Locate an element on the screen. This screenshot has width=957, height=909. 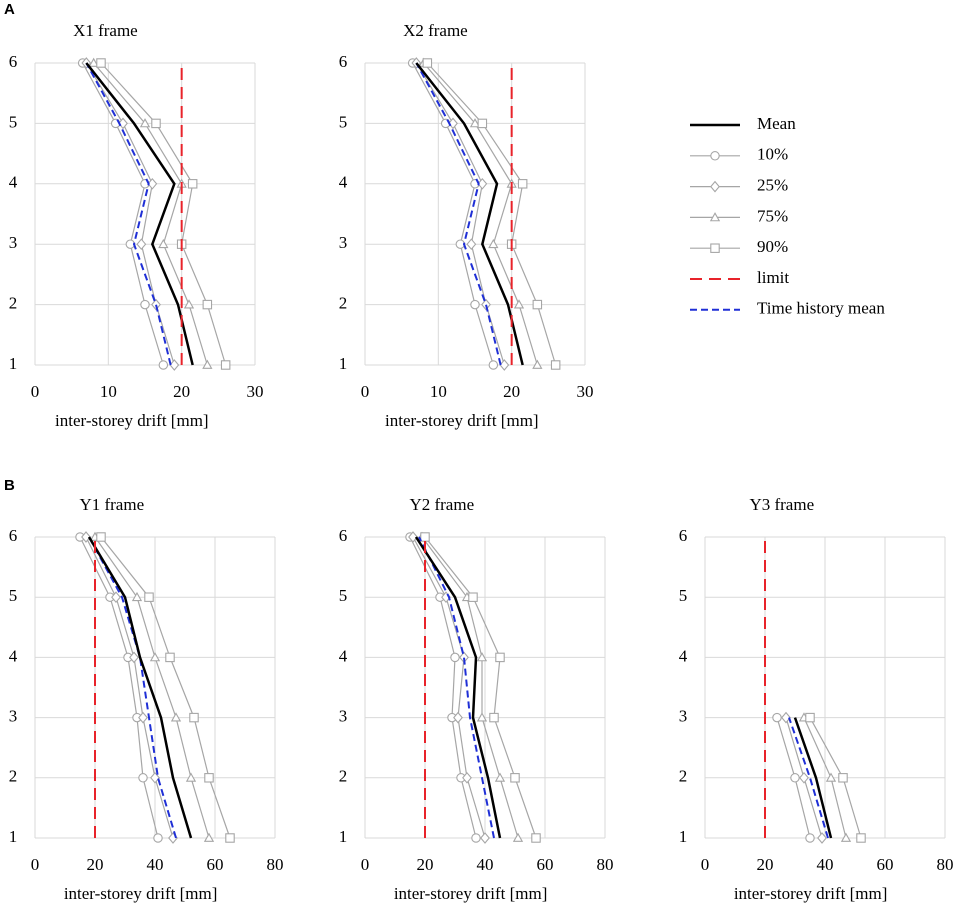
panel-label: B is located at coordinates (9, 485).